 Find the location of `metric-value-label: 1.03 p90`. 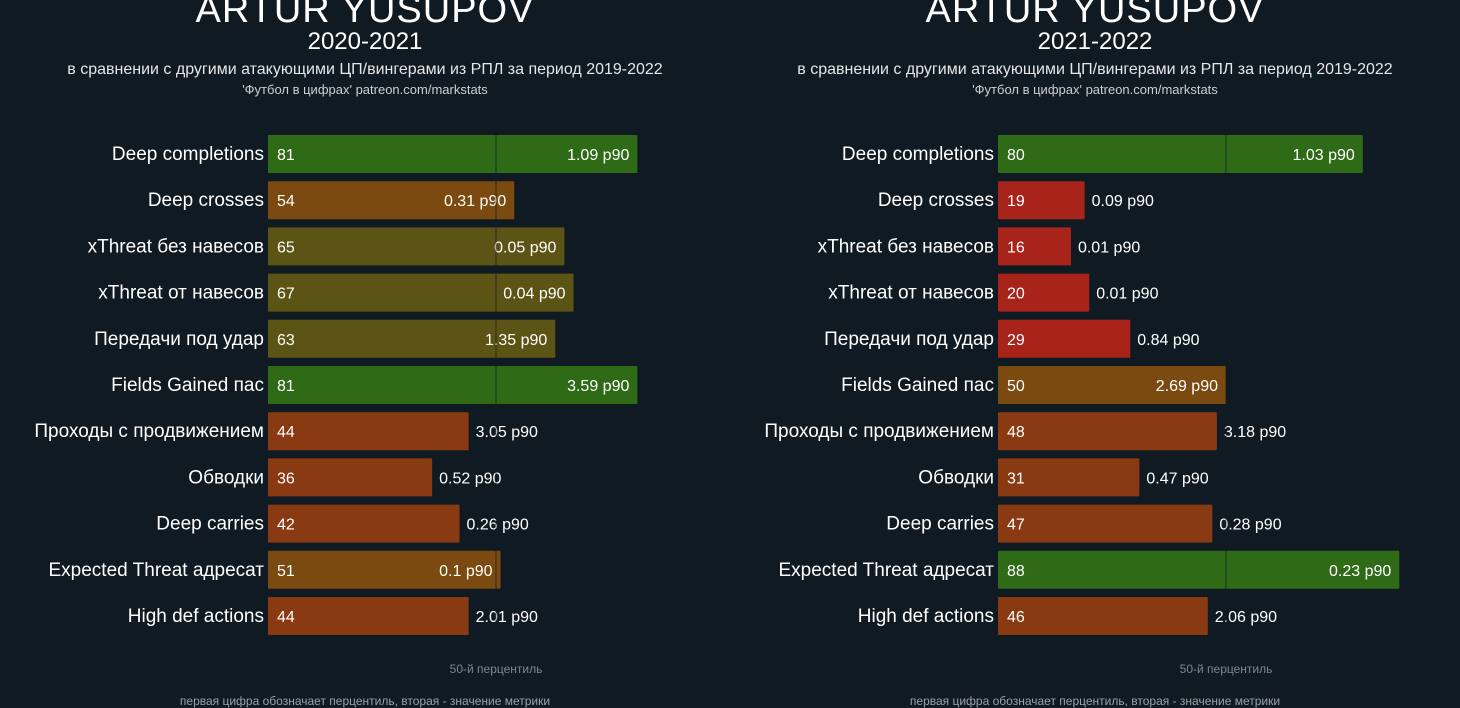

metric-value-label: 1.03 p90 is located at coordinates (1324, 155).